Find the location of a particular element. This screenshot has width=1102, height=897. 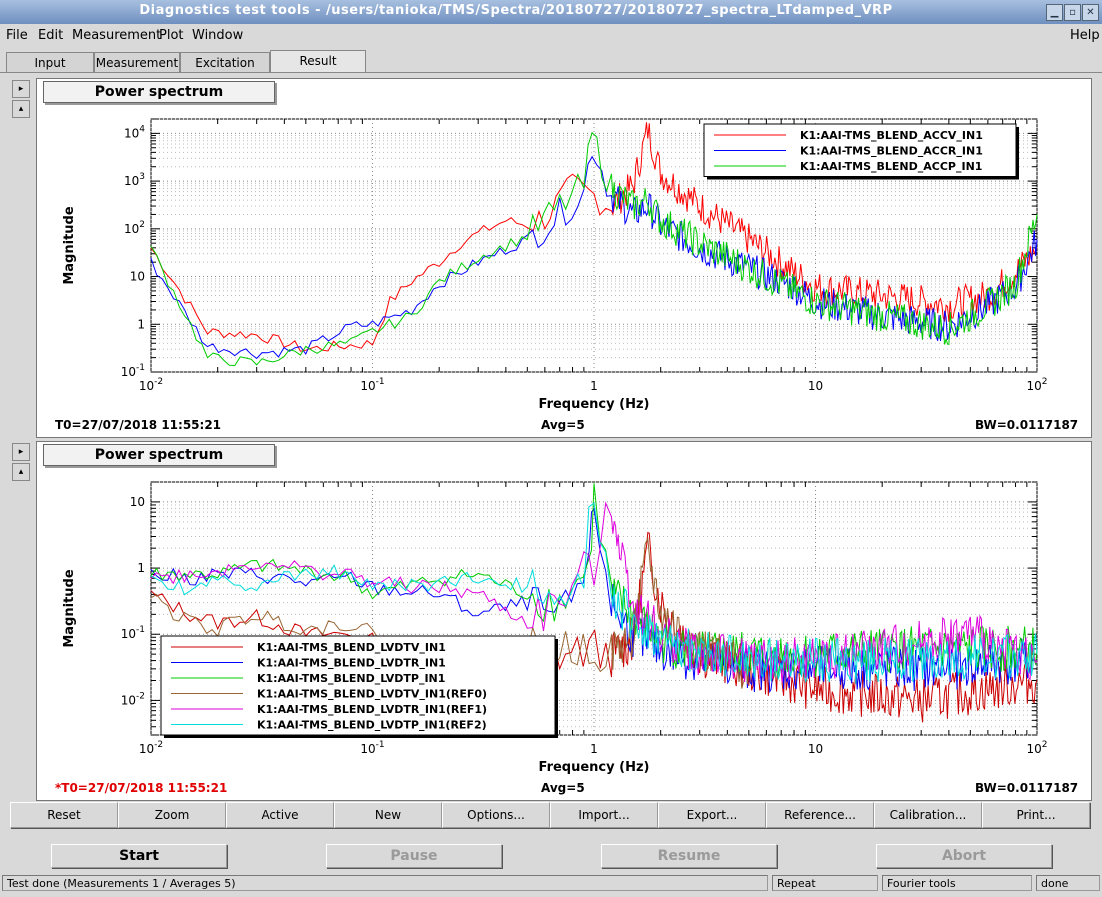

panel1-collapse-button: ▴ is located at coordinates (21, 109).